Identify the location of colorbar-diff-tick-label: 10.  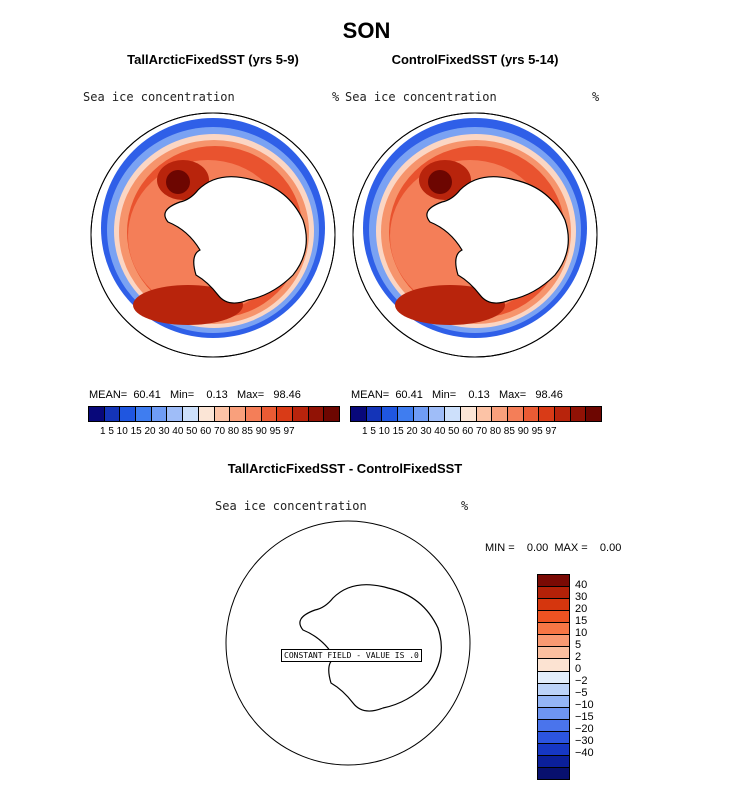
(581, 633).